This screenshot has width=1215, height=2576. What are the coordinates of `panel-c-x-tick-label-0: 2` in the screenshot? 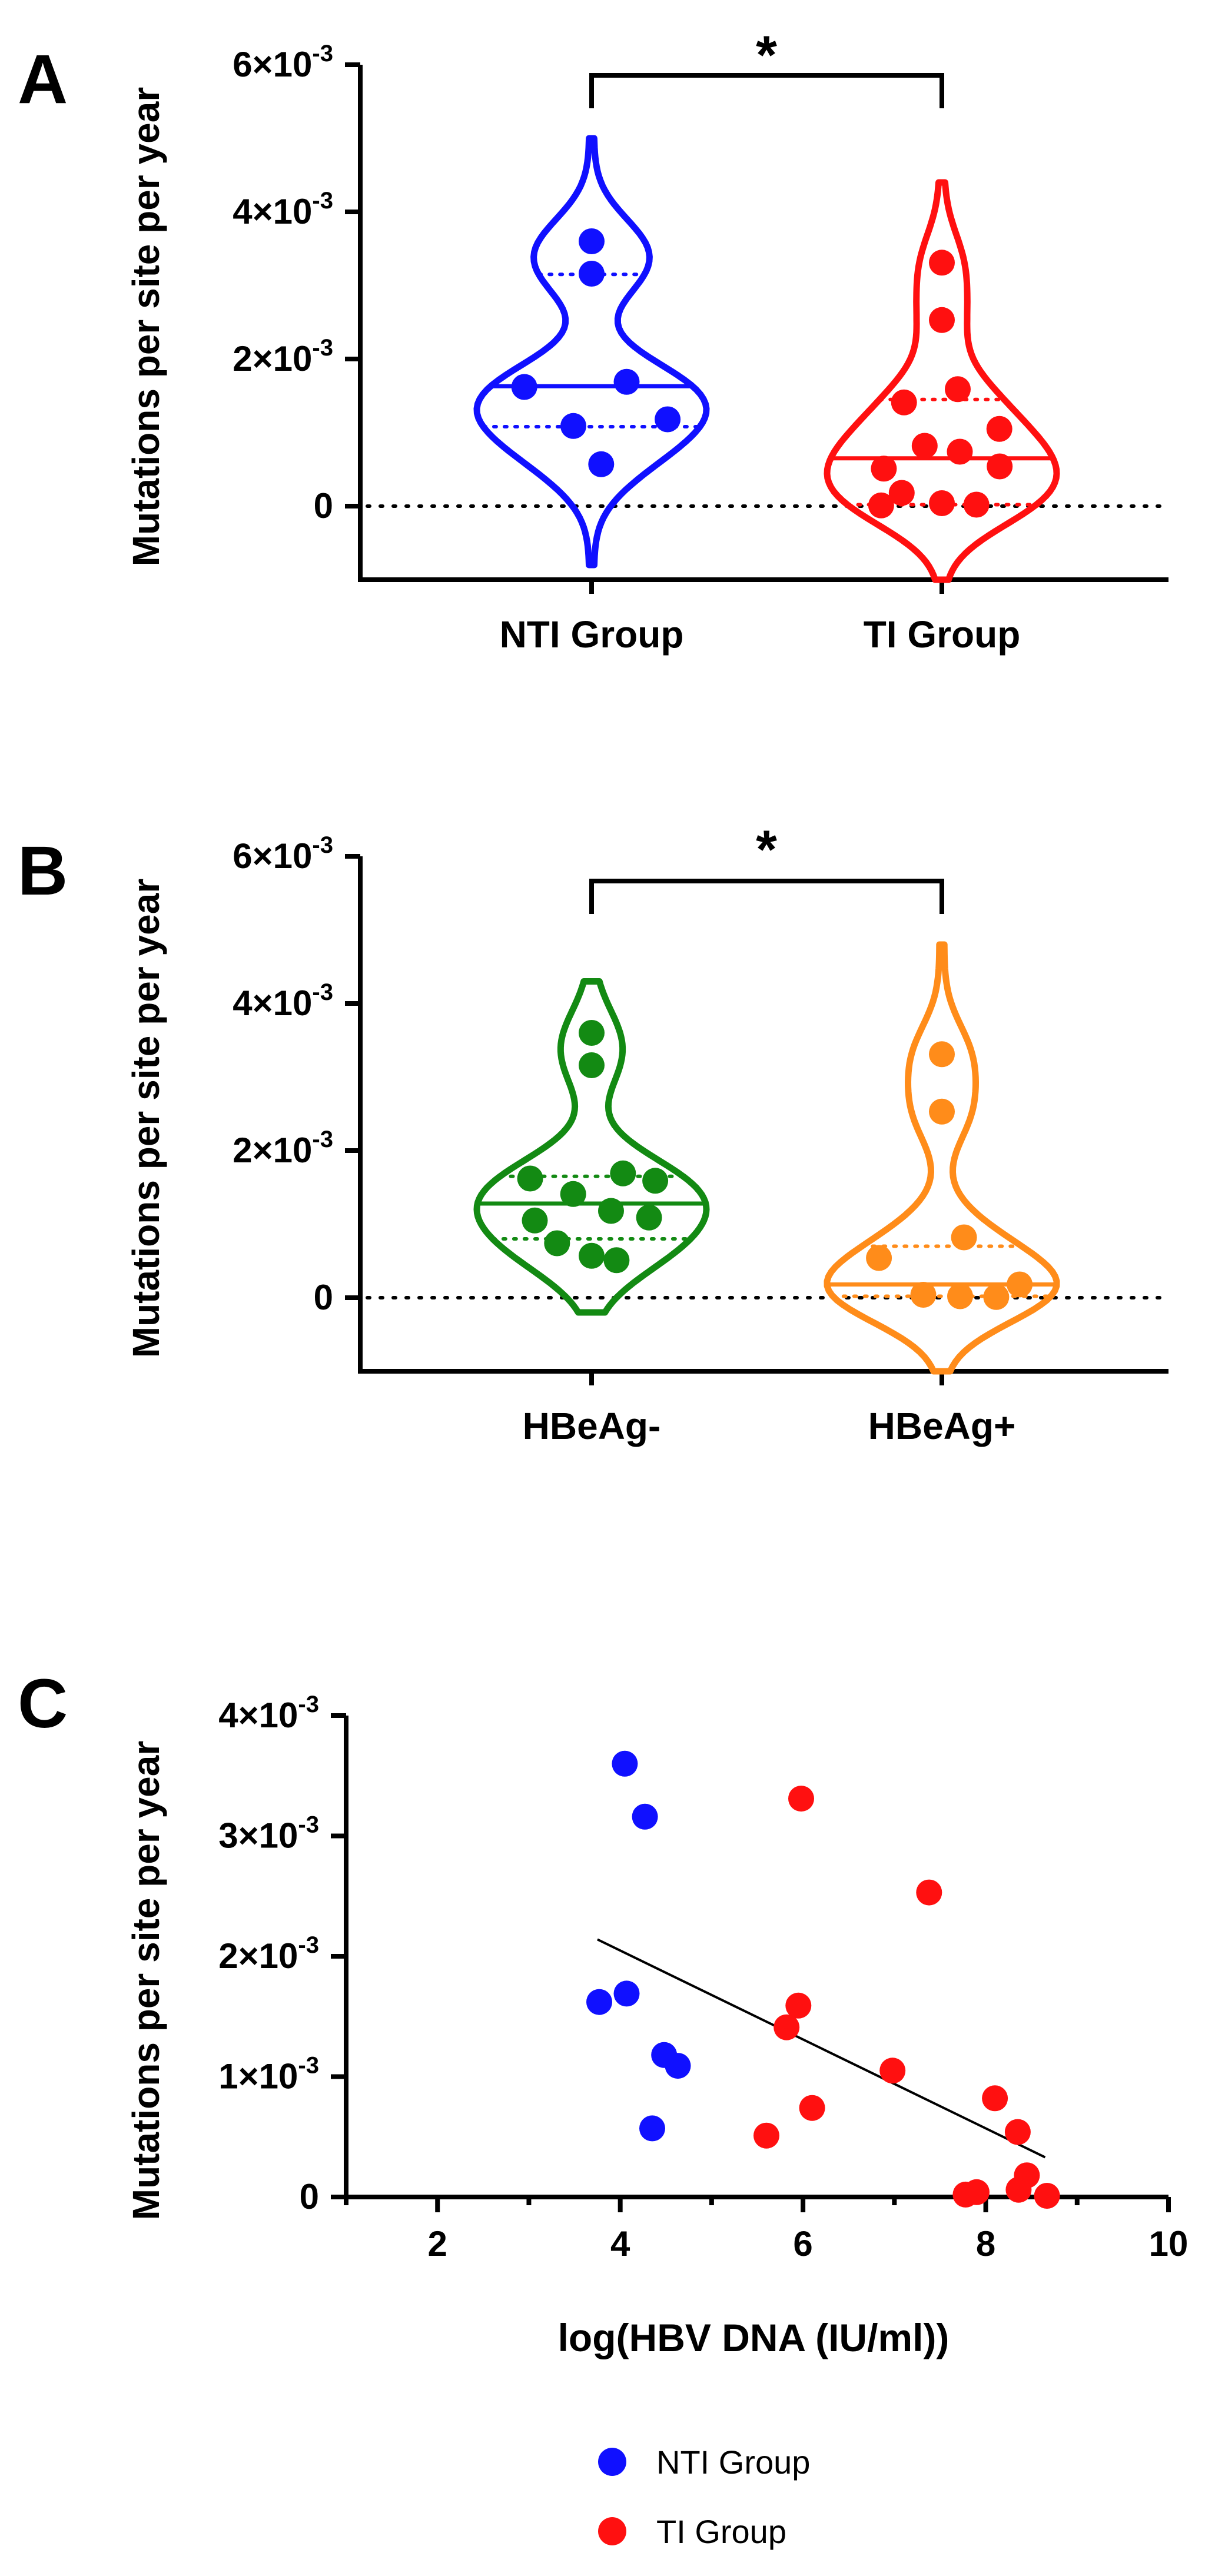 It's located at (438, 2243).